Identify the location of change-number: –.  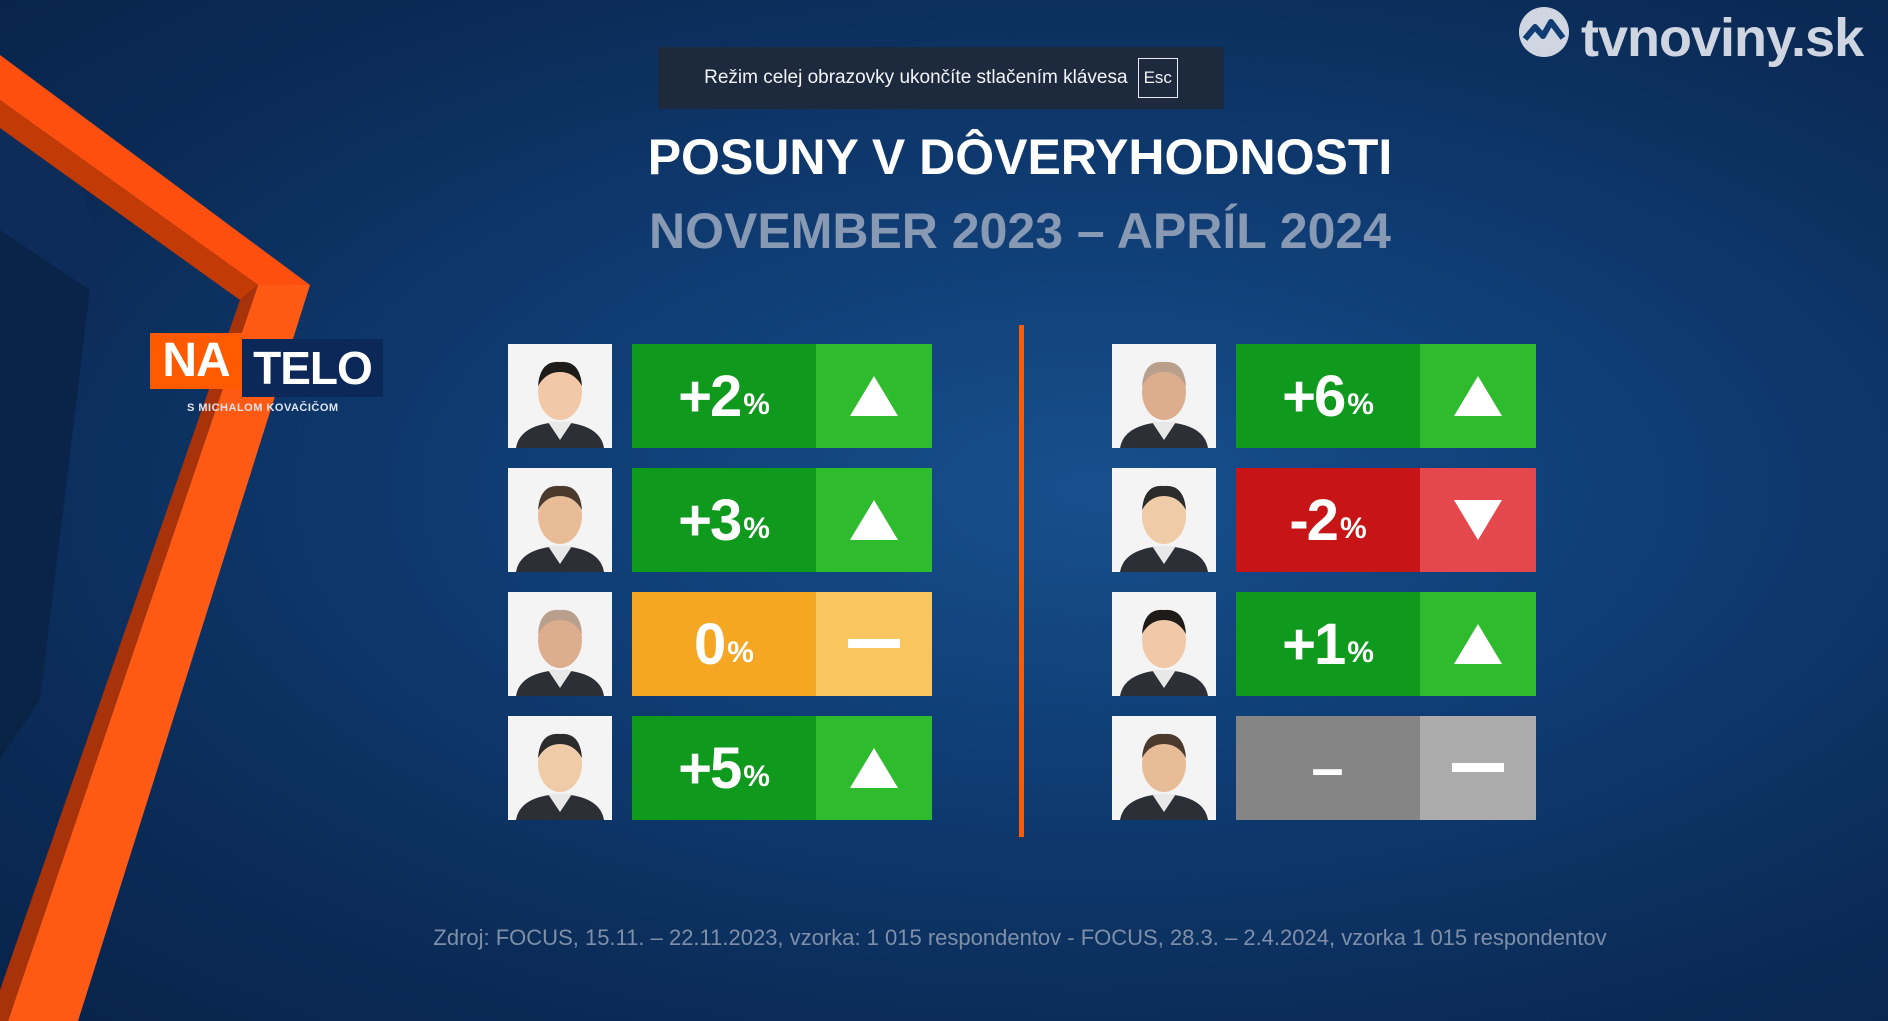
(1327, 768).